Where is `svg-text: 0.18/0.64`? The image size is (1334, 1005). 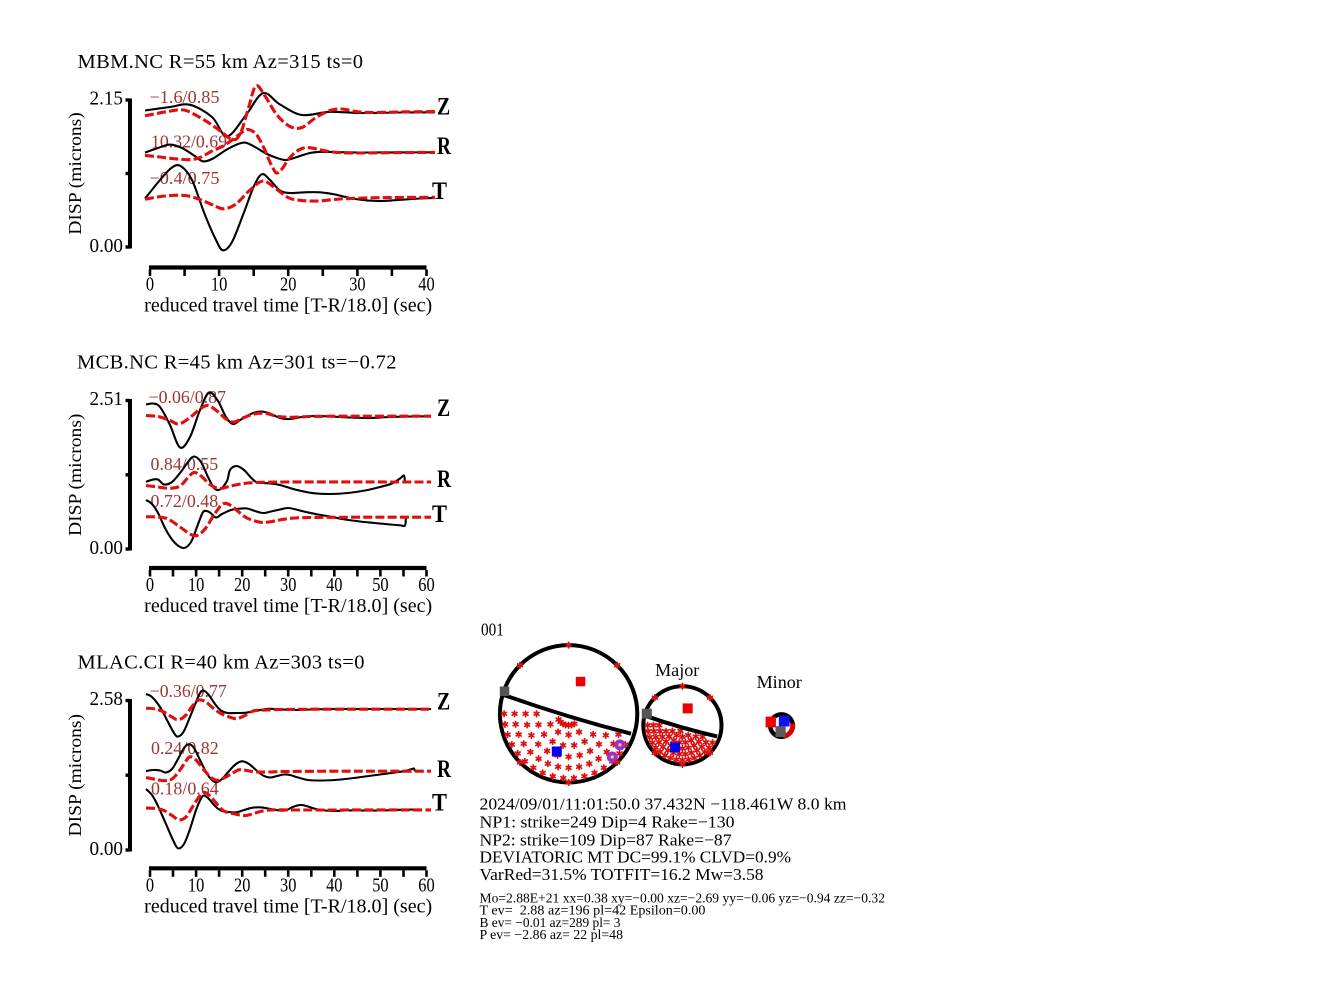
svg-text: 0.18/0.64 is located at coordinates (185, 789).